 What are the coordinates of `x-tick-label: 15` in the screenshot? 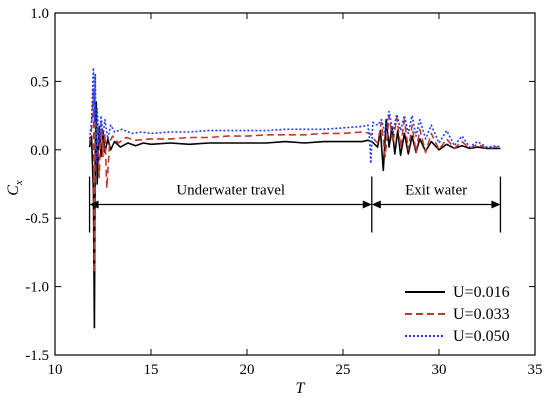 It's located at (151, 370).